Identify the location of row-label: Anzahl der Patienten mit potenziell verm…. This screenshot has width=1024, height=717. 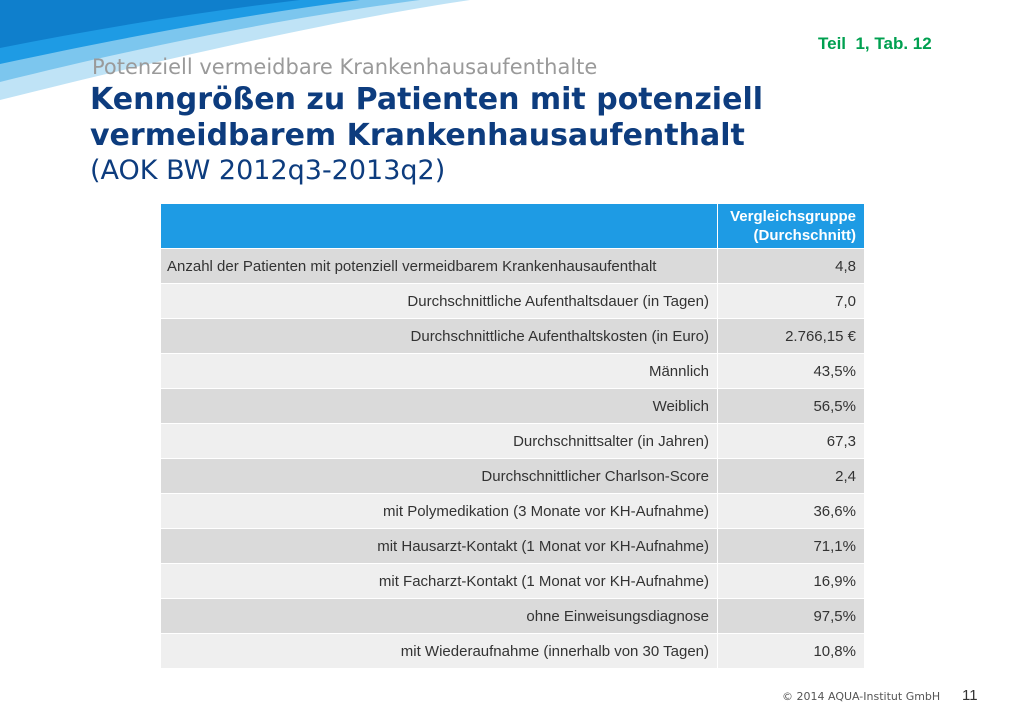
(439, 266).